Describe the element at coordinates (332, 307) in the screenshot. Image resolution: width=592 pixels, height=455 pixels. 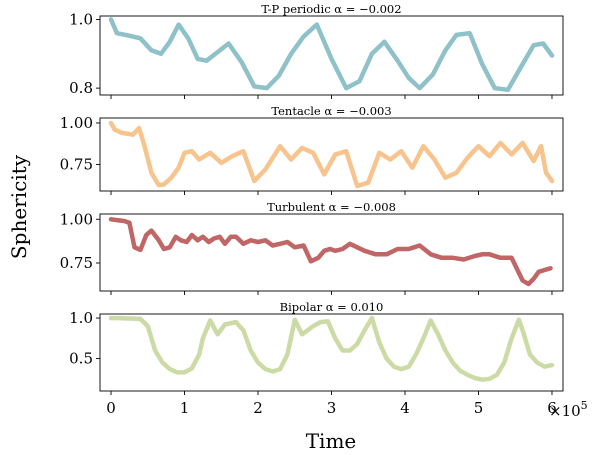
I see `panel-title: Bipolar α = 0.010` at that location.